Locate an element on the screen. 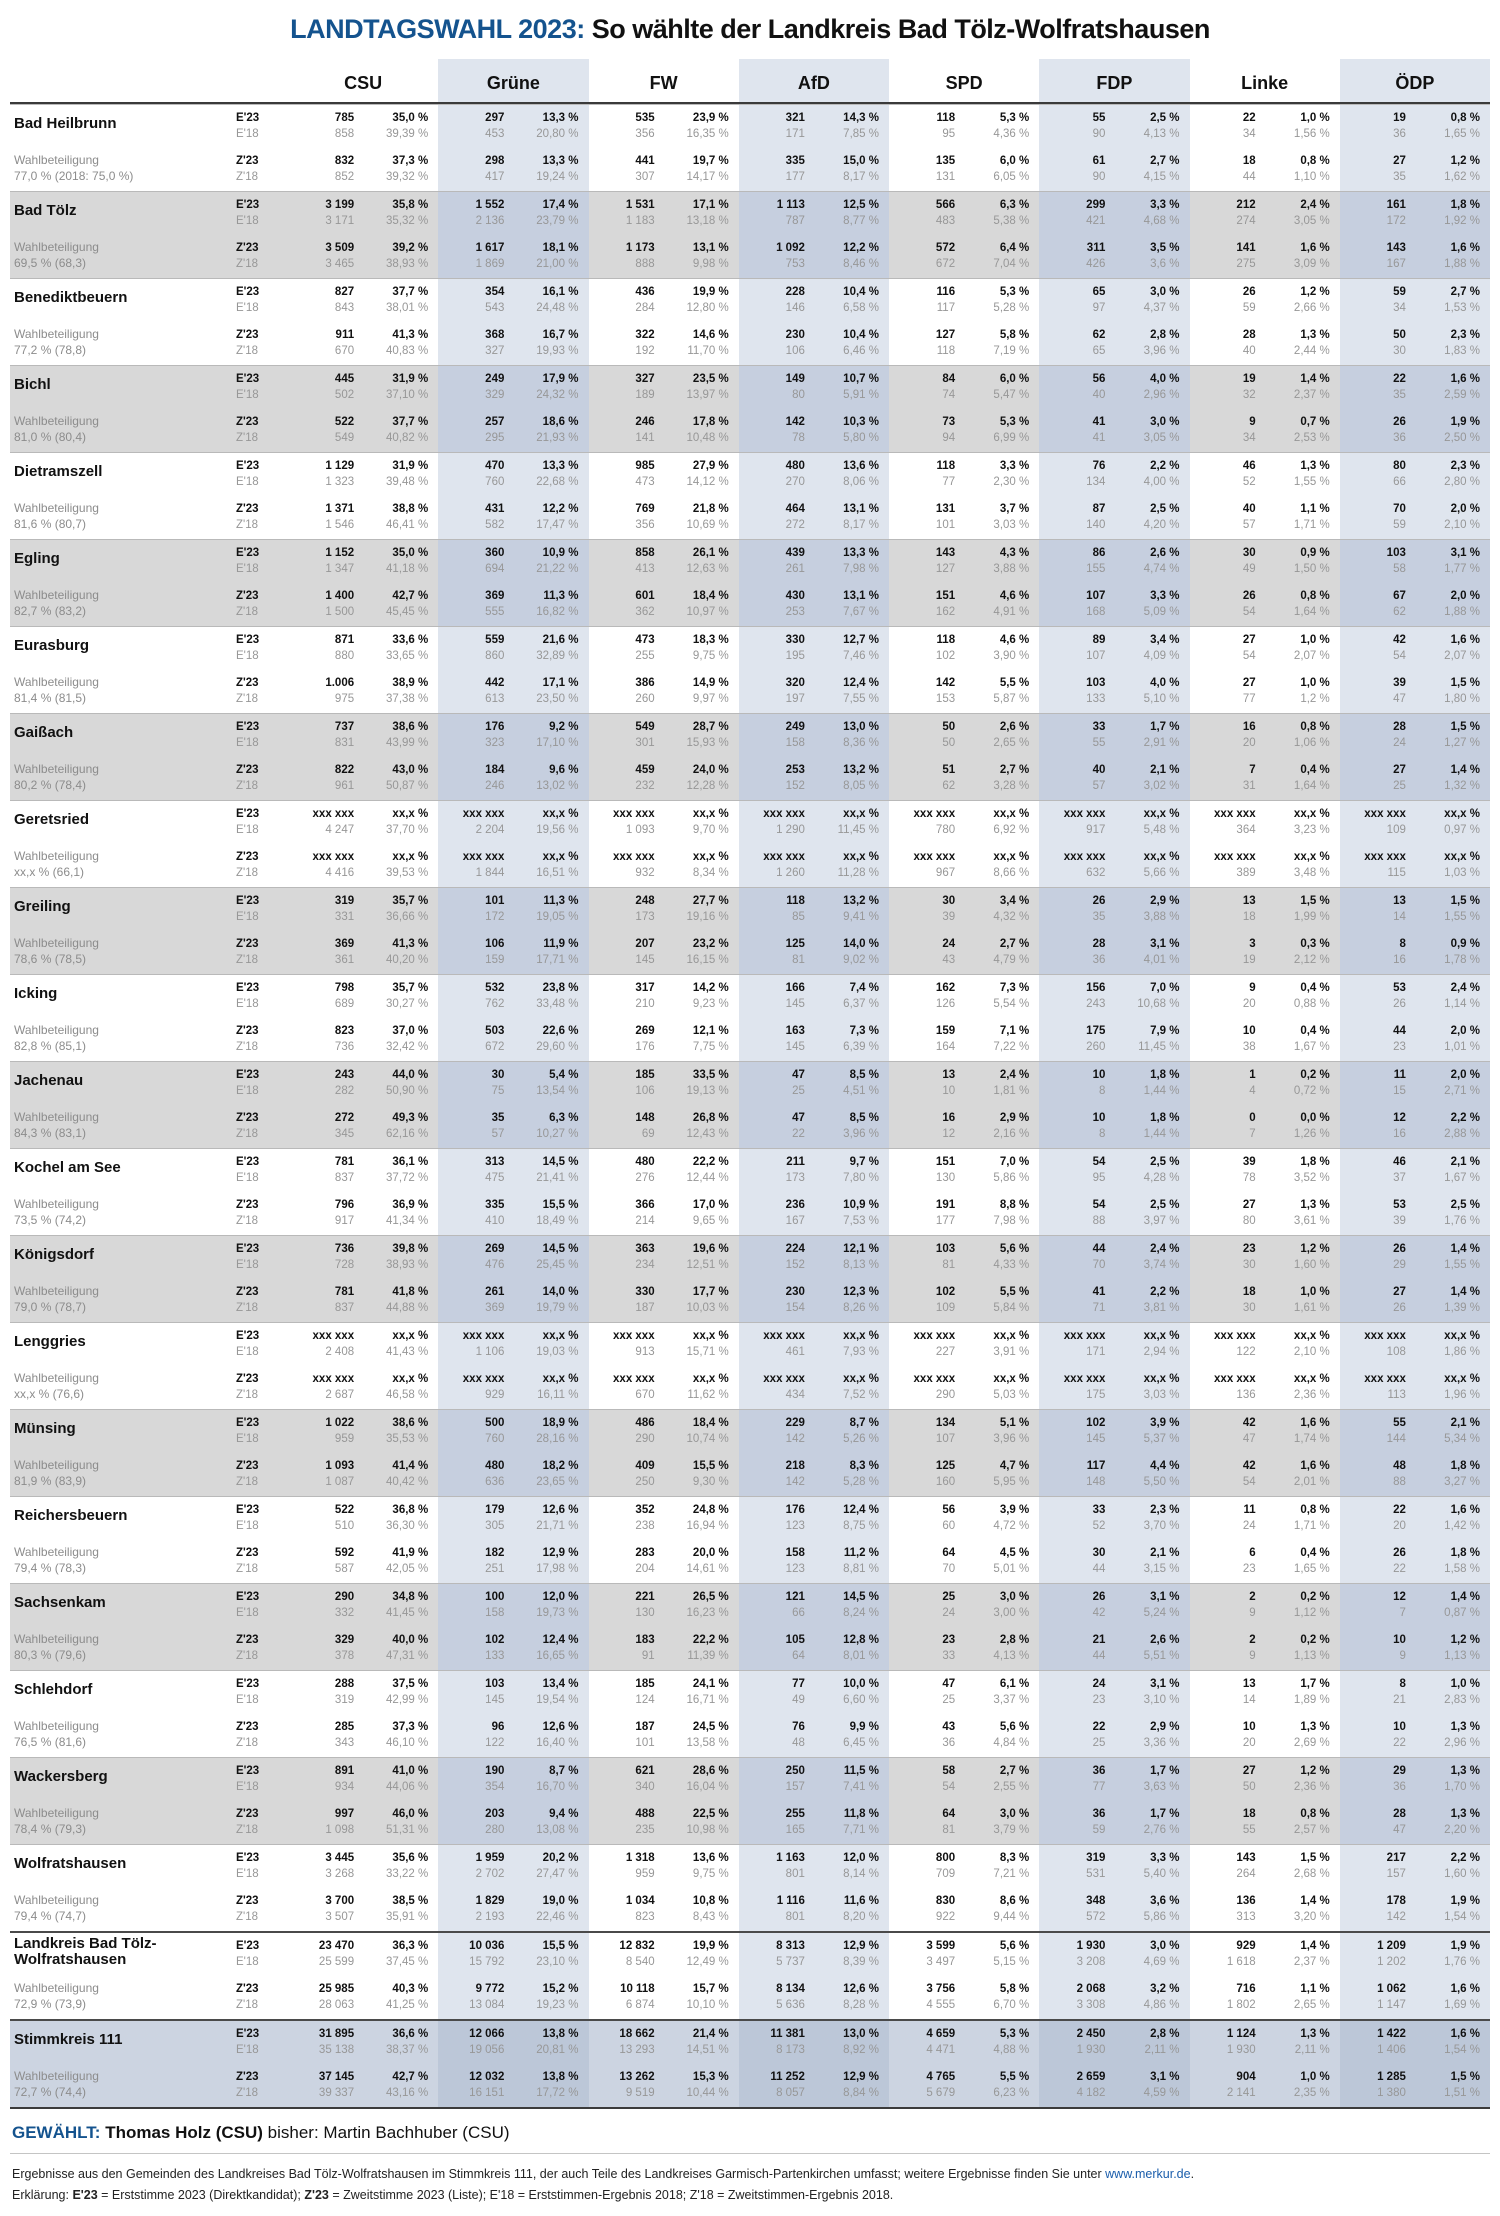 This screenshot has height=2216, width=1500. turnout-label: Wahlbeteiligung is located at coordinates (56, 508).